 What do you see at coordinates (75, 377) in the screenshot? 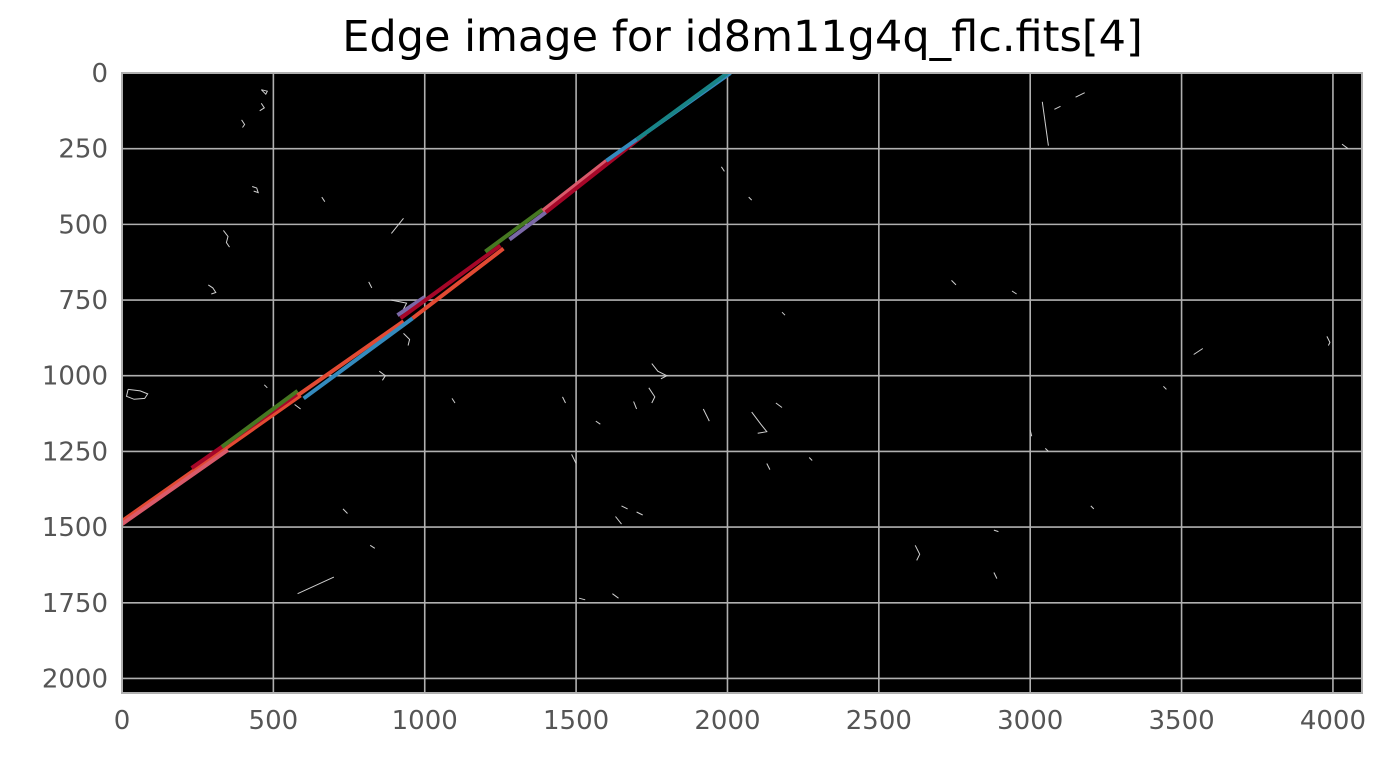
I see `y-tick-label: 1000` at bounding box center [75, 377].